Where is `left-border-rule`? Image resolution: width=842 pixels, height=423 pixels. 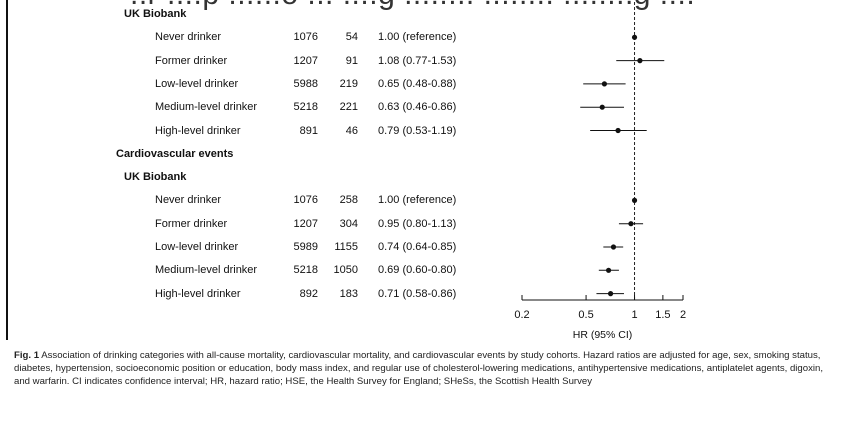 left-border-rule is located at coordinates (7, 170).